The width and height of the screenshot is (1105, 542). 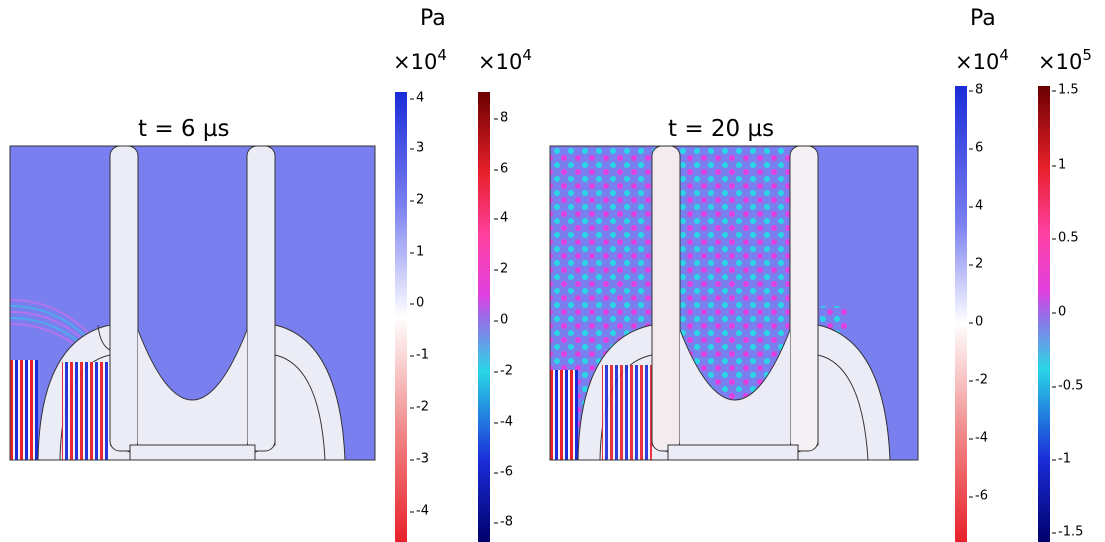 What do you see at coordinates (1065, 60) in the screenshot?
I see `colorbar-scale: ×105` at bounding box center [1065, 60].